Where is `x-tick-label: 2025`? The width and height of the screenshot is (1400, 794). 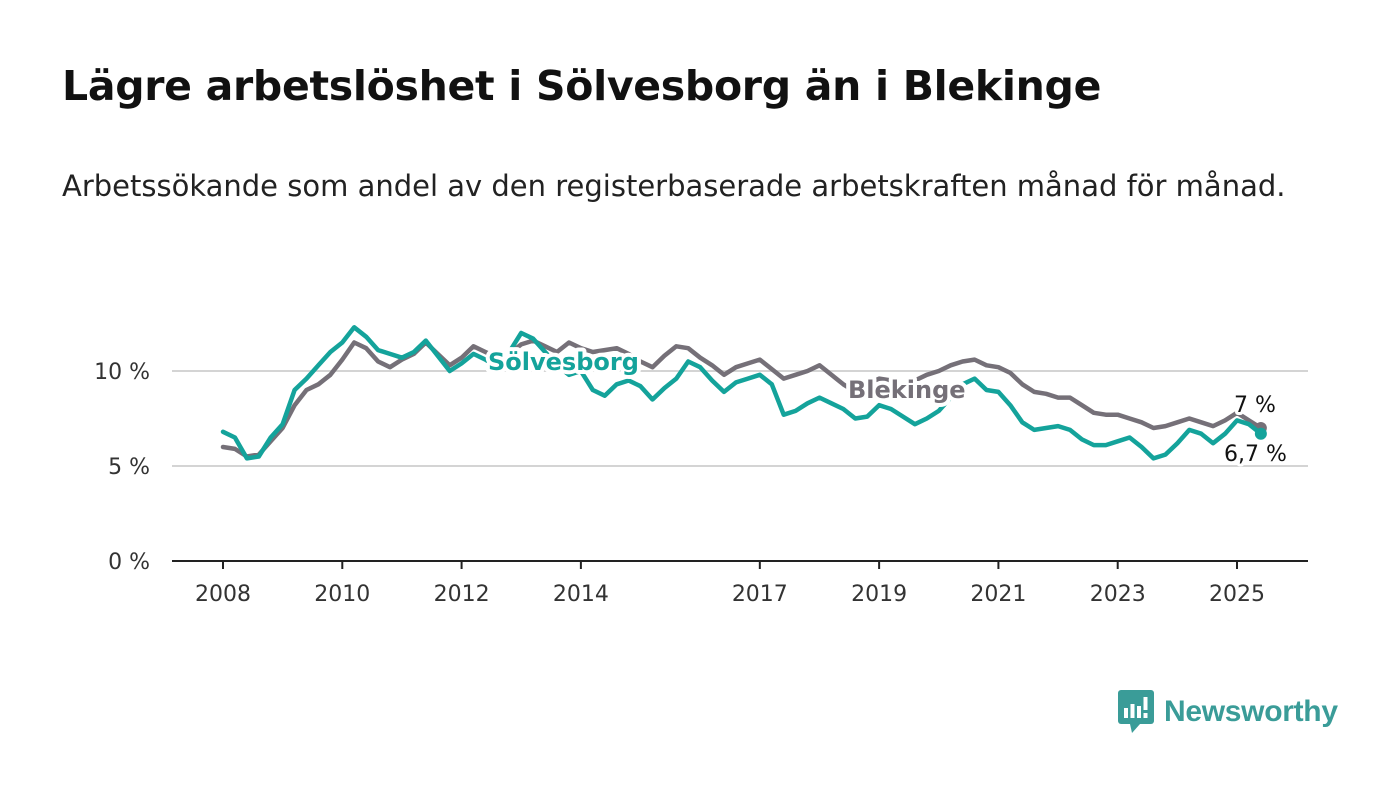 x-tick-label: 2025 is located at coordinates (1237, 594).